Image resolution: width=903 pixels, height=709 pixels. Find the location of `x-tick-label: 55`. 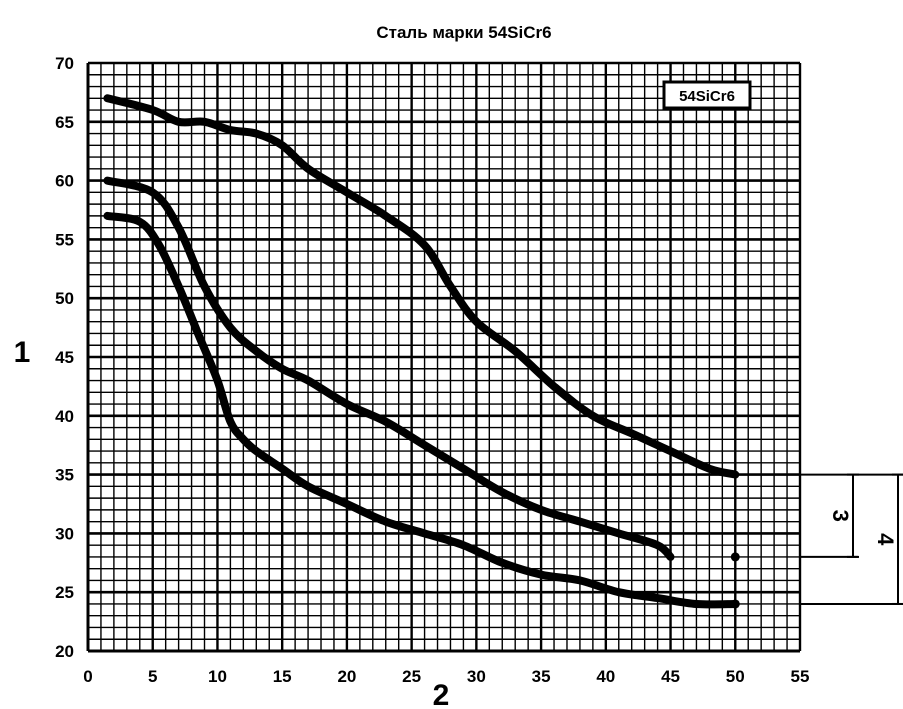

x-tick-label: 55 is located at coordinates (800, 676).